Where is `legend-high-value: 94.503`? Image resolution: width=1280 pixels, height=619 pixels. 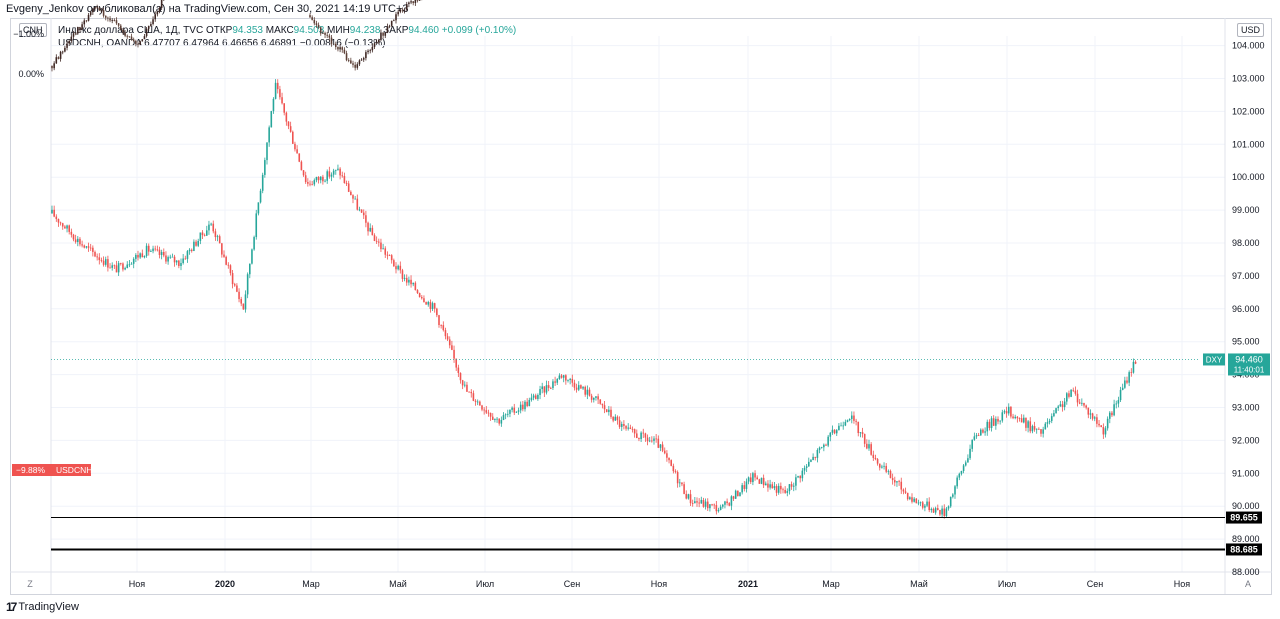 legend-high-value: 94.503 is located at coordinates (309, 30).